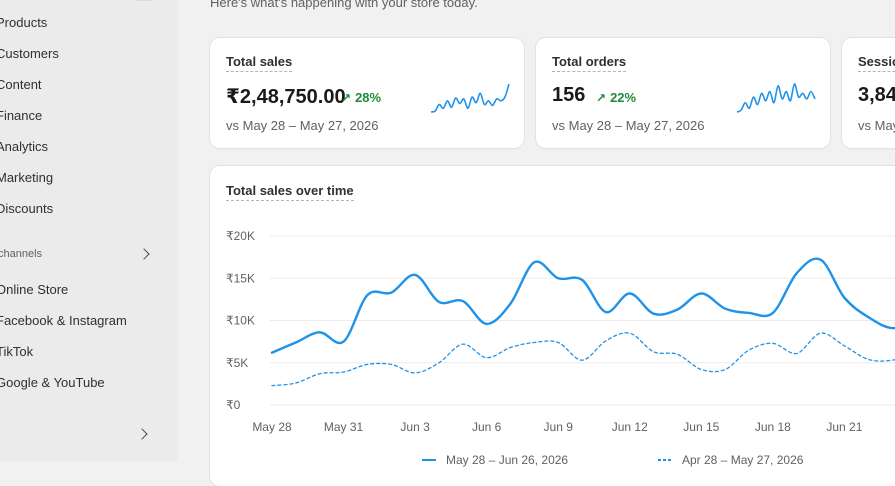  I want to click on metric-change-value: 28%, so click(368, 97).